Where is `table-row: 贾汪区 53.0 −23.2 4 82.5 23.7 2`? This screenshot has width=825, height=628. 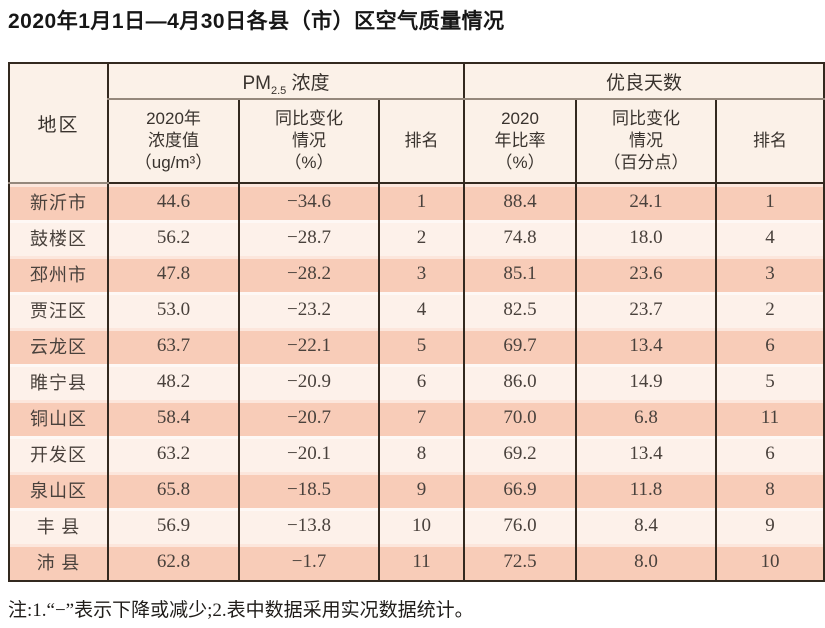
table-row: 贾汪区 53.0 −23.2 4 82.5 23.7 2 is located at coordinates (416, 310).